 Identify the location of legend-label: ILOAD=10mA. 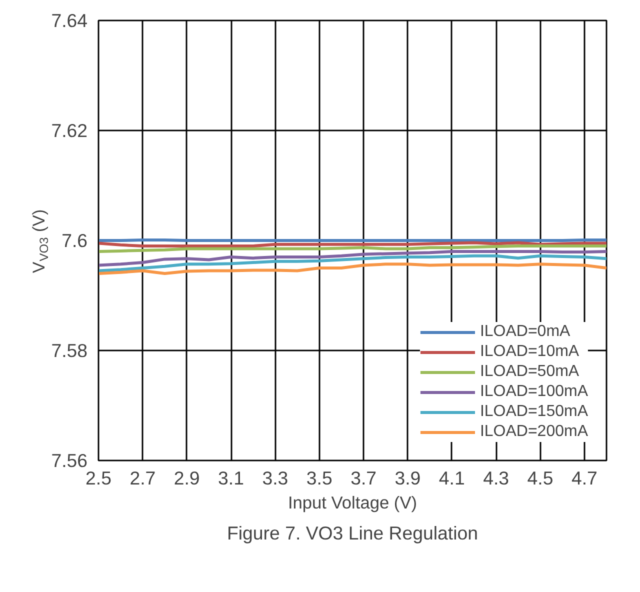
(530, 352).